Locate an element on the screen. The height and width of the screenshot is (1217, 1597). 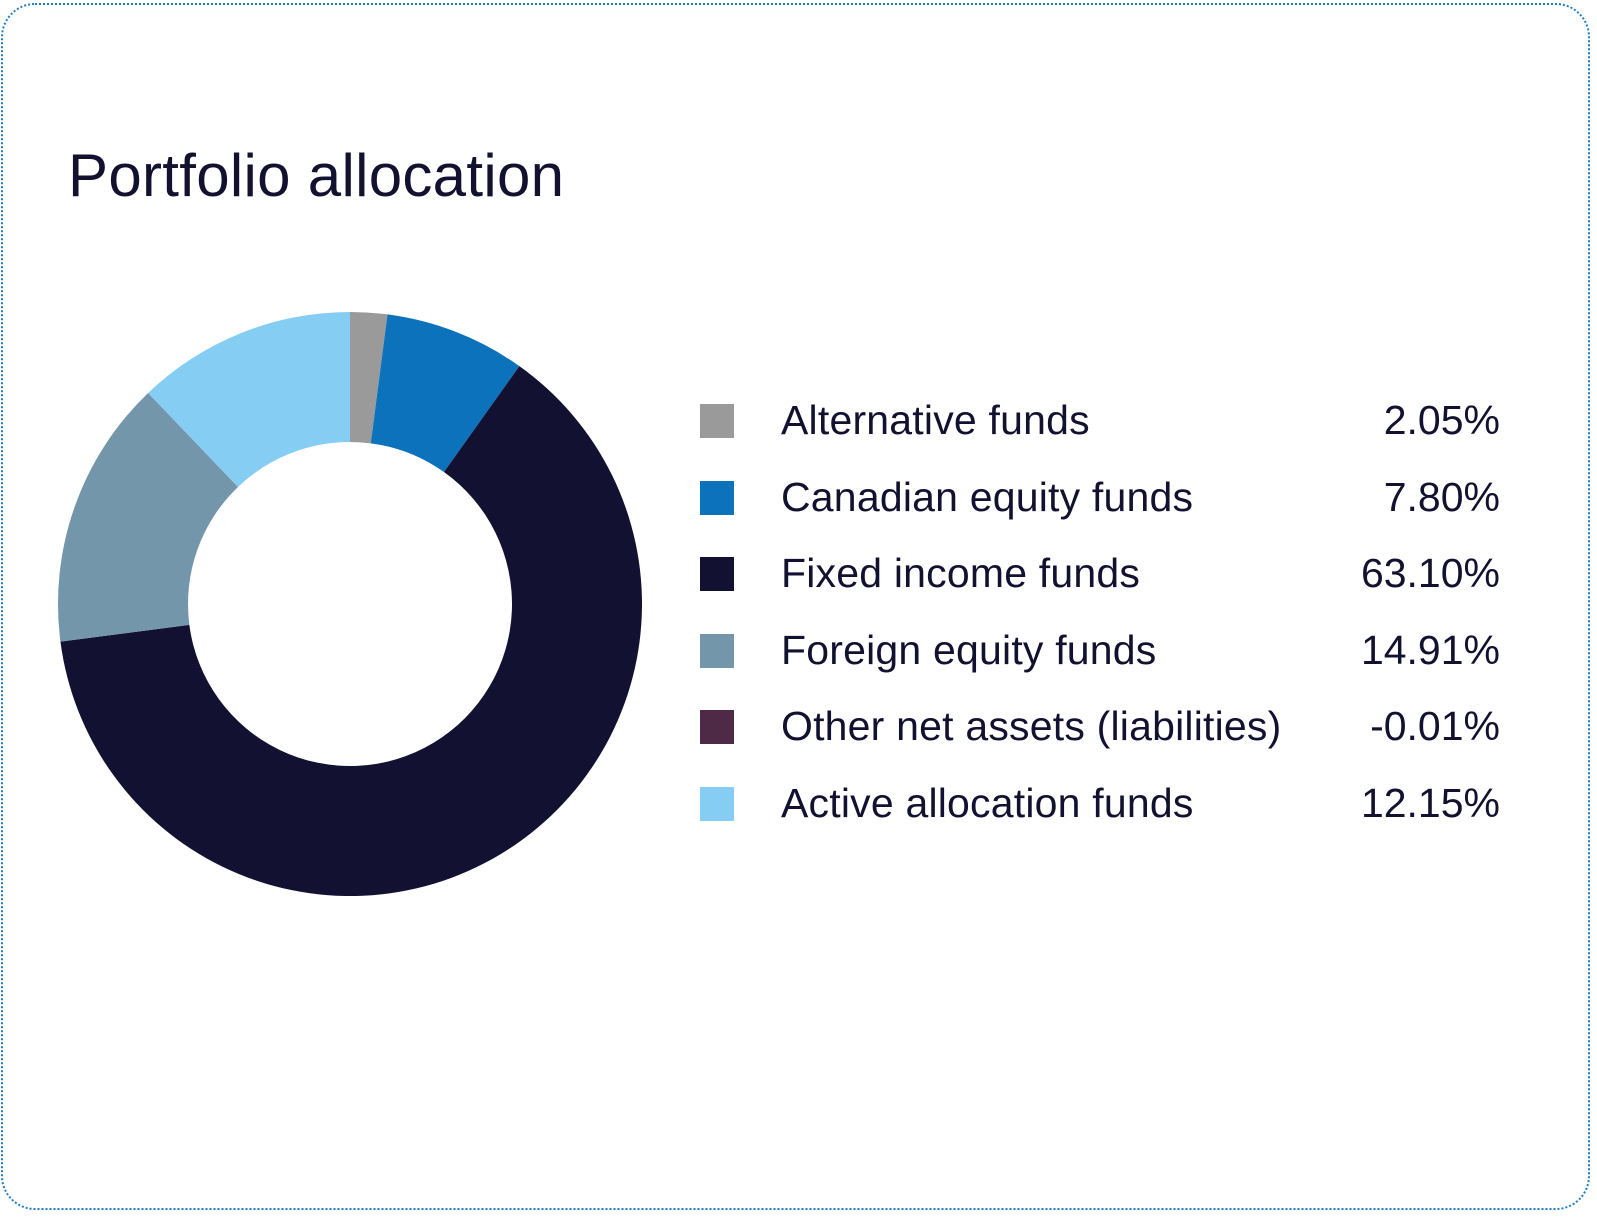
donut-slice-canadian-equity-funds is located at coordinates (445, 393).